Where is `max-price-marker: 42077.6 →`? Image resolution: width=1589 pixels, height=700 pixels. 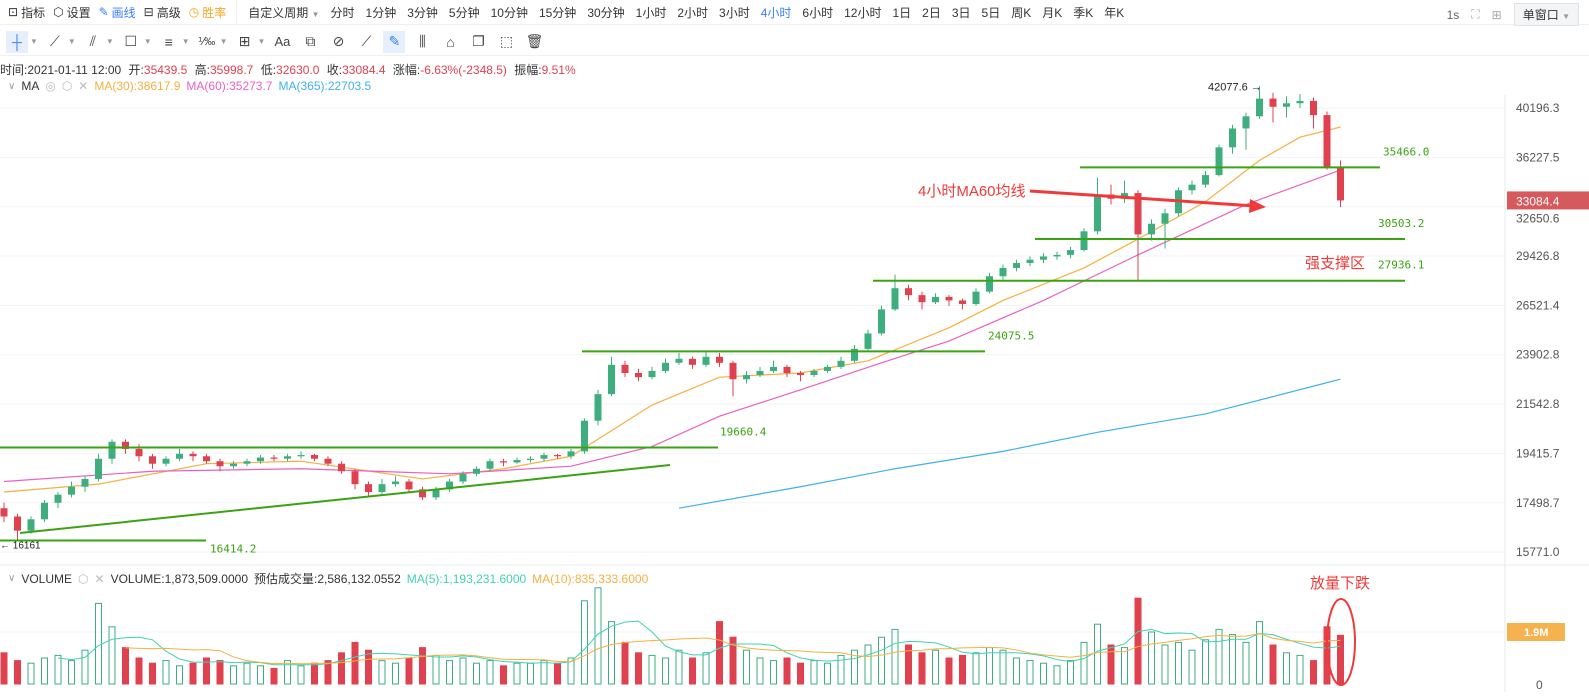 max-price-marker: 42077.6 → is located at coordinates (1235, 87).